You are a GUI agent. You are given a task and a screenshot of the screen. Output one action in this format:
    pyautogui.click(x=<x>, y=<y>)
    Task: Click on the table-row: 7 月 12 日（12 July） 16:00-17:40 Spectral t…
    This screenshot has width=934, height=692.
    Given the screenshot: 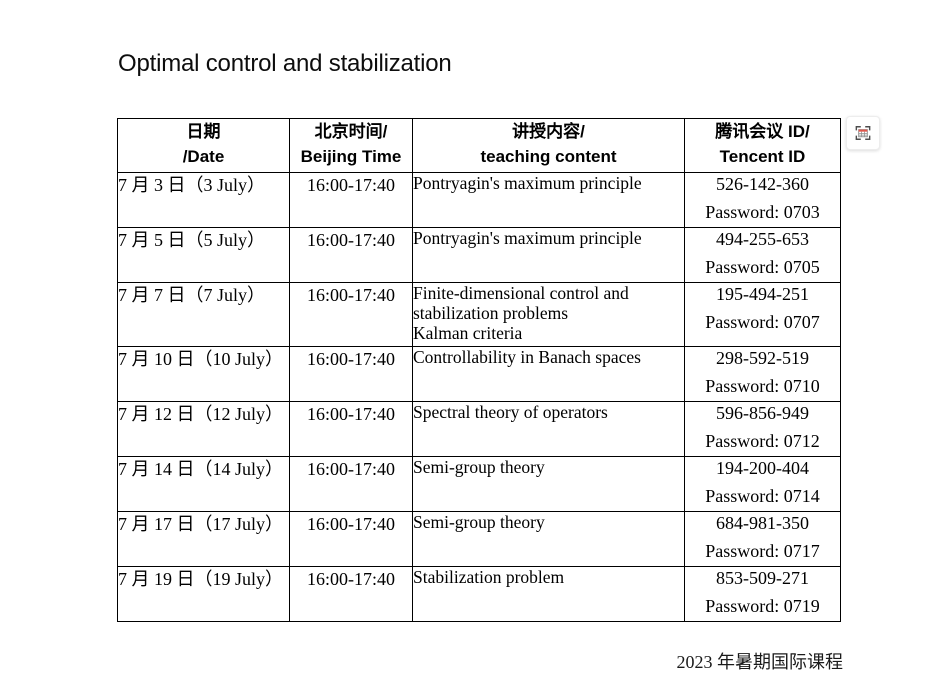 What is the action you would take?
    pyautogui.click(x=479, y=429)
    